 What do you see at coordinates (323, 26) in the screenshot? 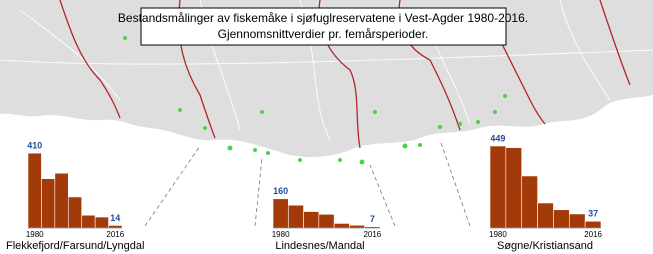
I see `title-box` at bounding box center [323, 26].